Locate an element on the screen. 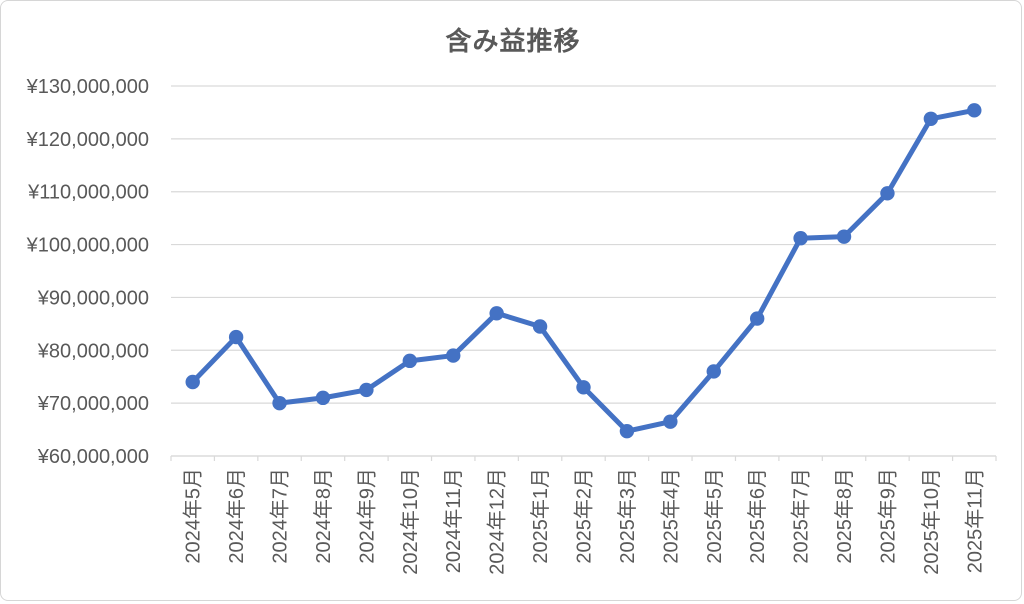  x-axis-tick-label: 2025年1月 is located at coordinates (540, 516).